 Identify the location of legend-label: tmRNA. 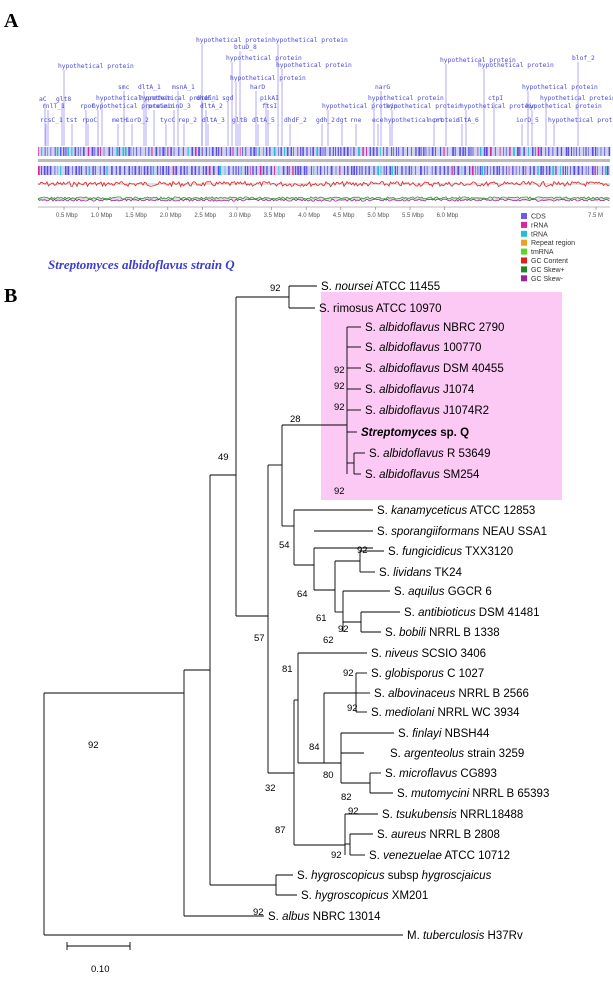
(542, 252).